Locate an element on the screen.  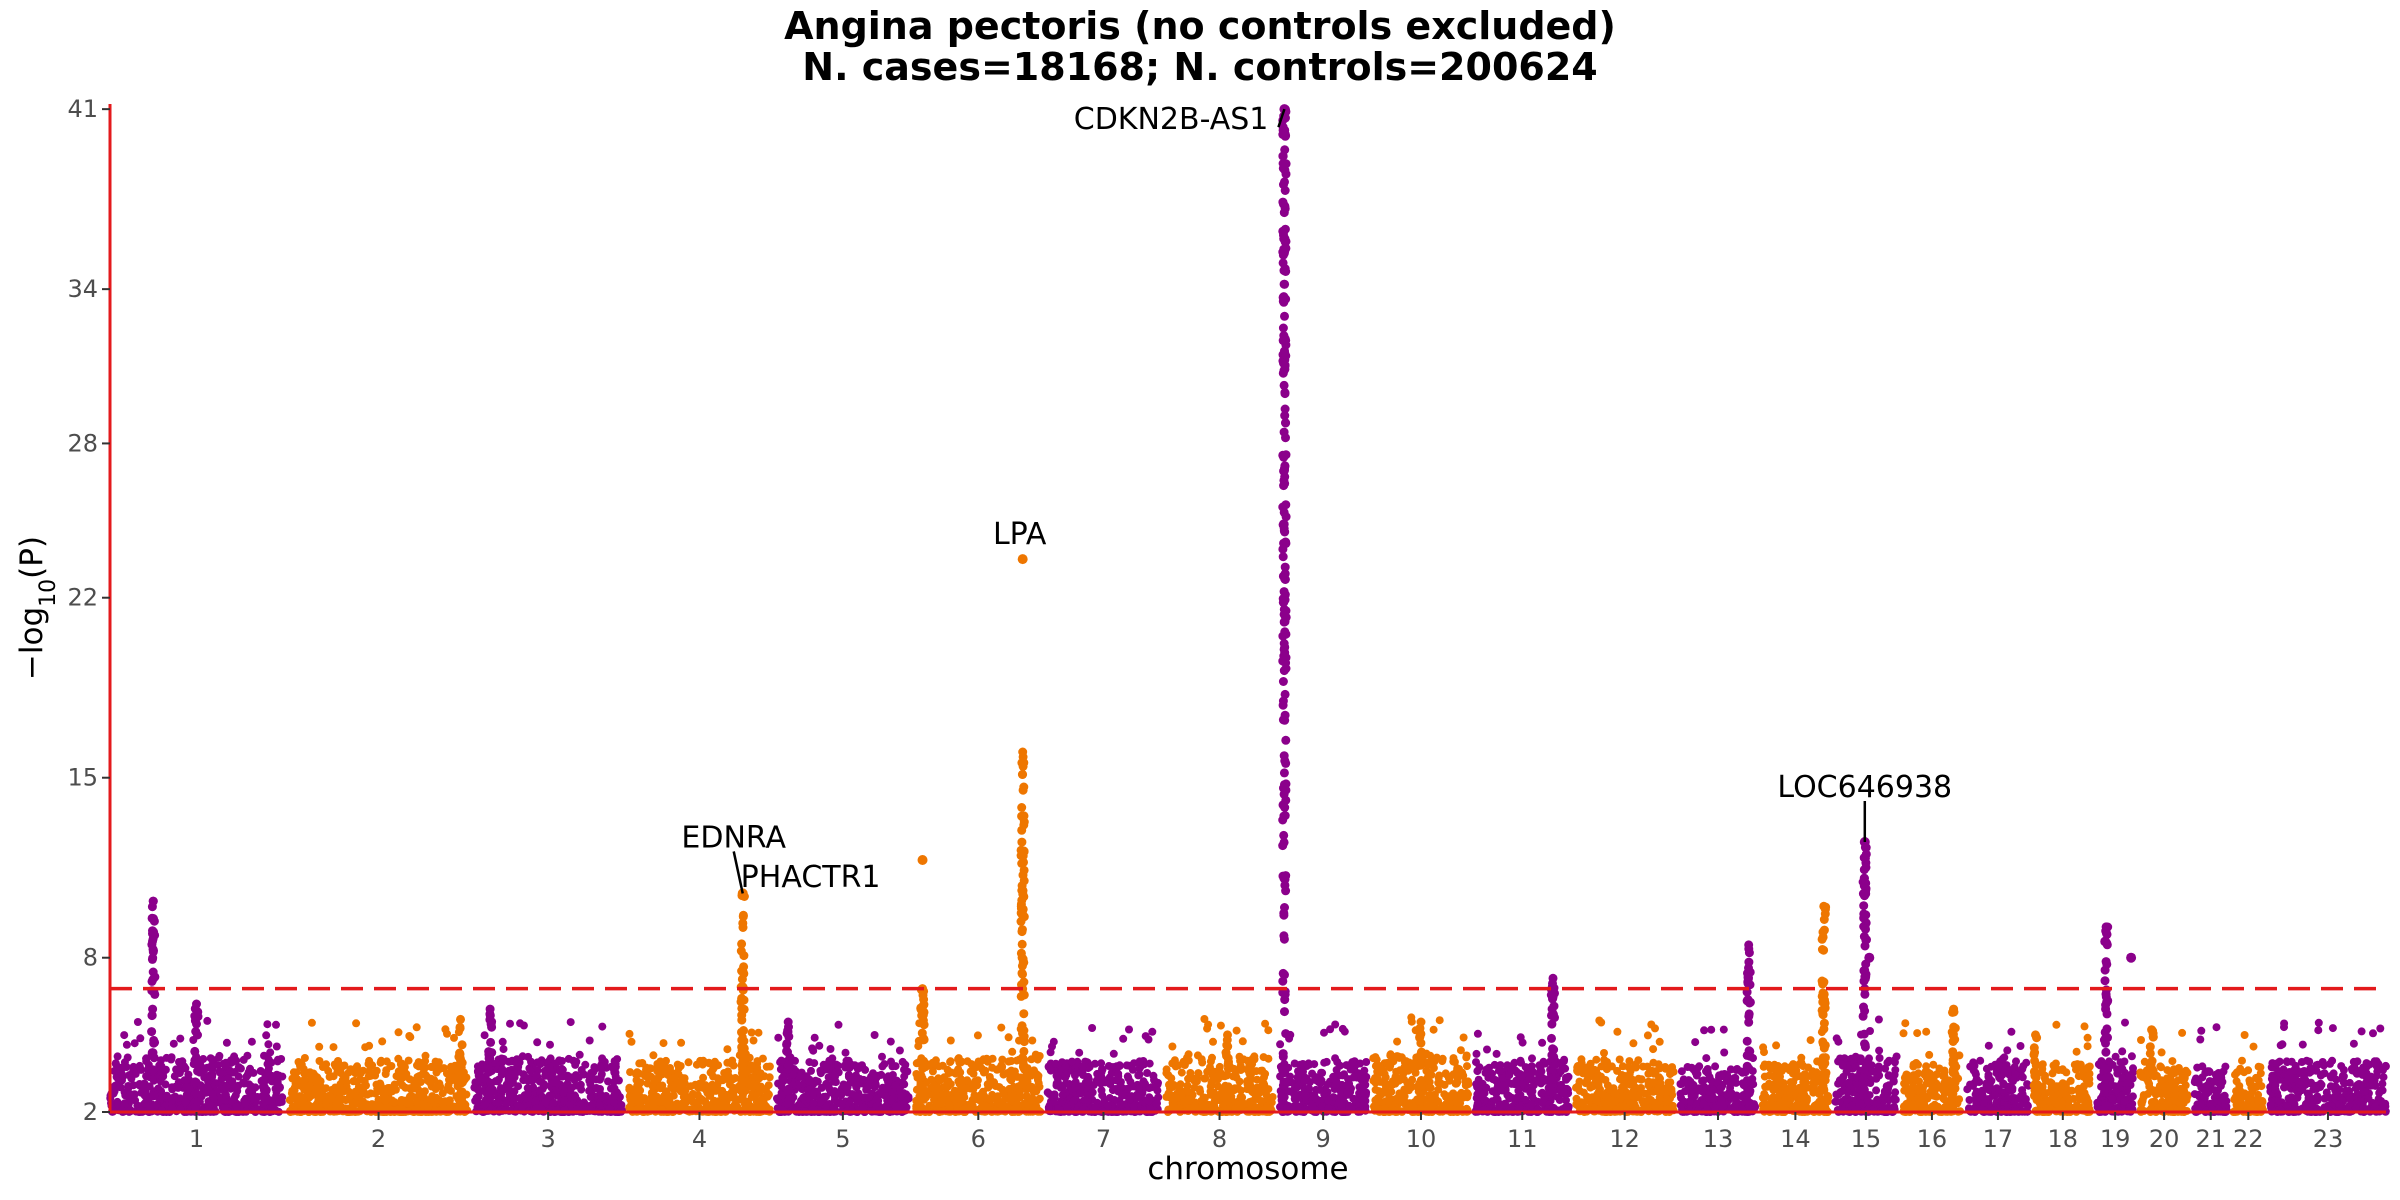
chromosome-2-points is located at coordinates (378, 1067).